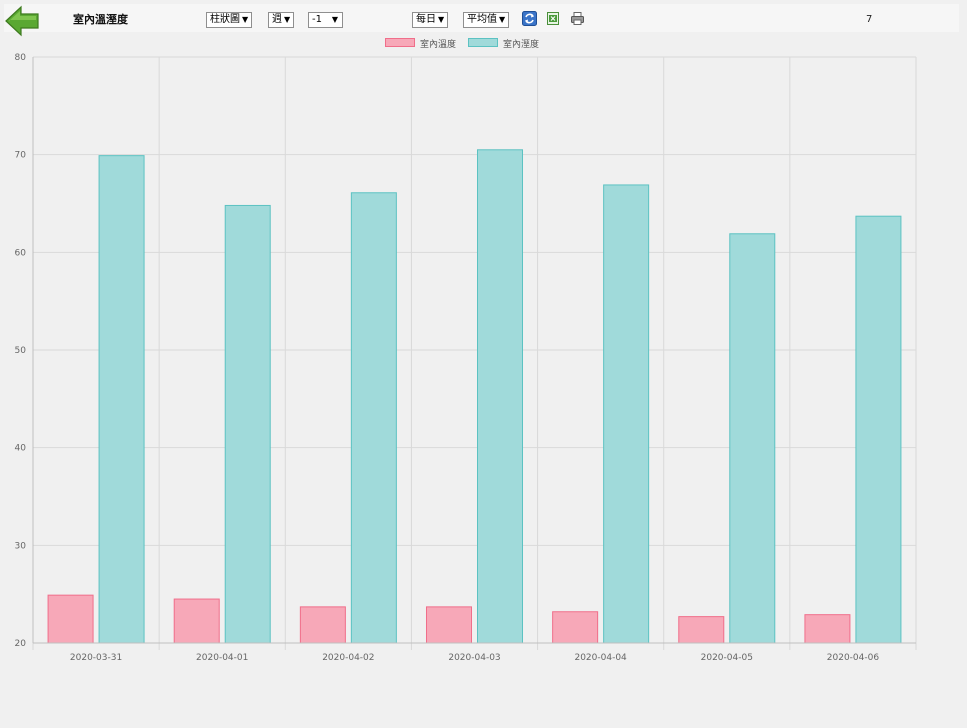 The height and width of the screenshot is (728, 967). Describe the element at coordinates (869, 19) in the screenshot. I see `count-label: 7` at that location.